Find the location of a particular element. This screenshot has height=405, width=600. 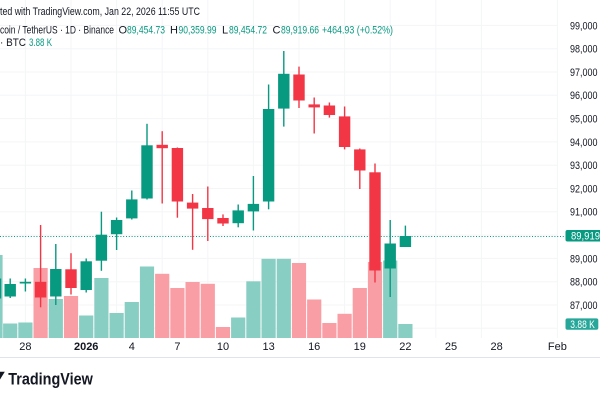

svg-text: 7 is located at coordinates (177, 347).